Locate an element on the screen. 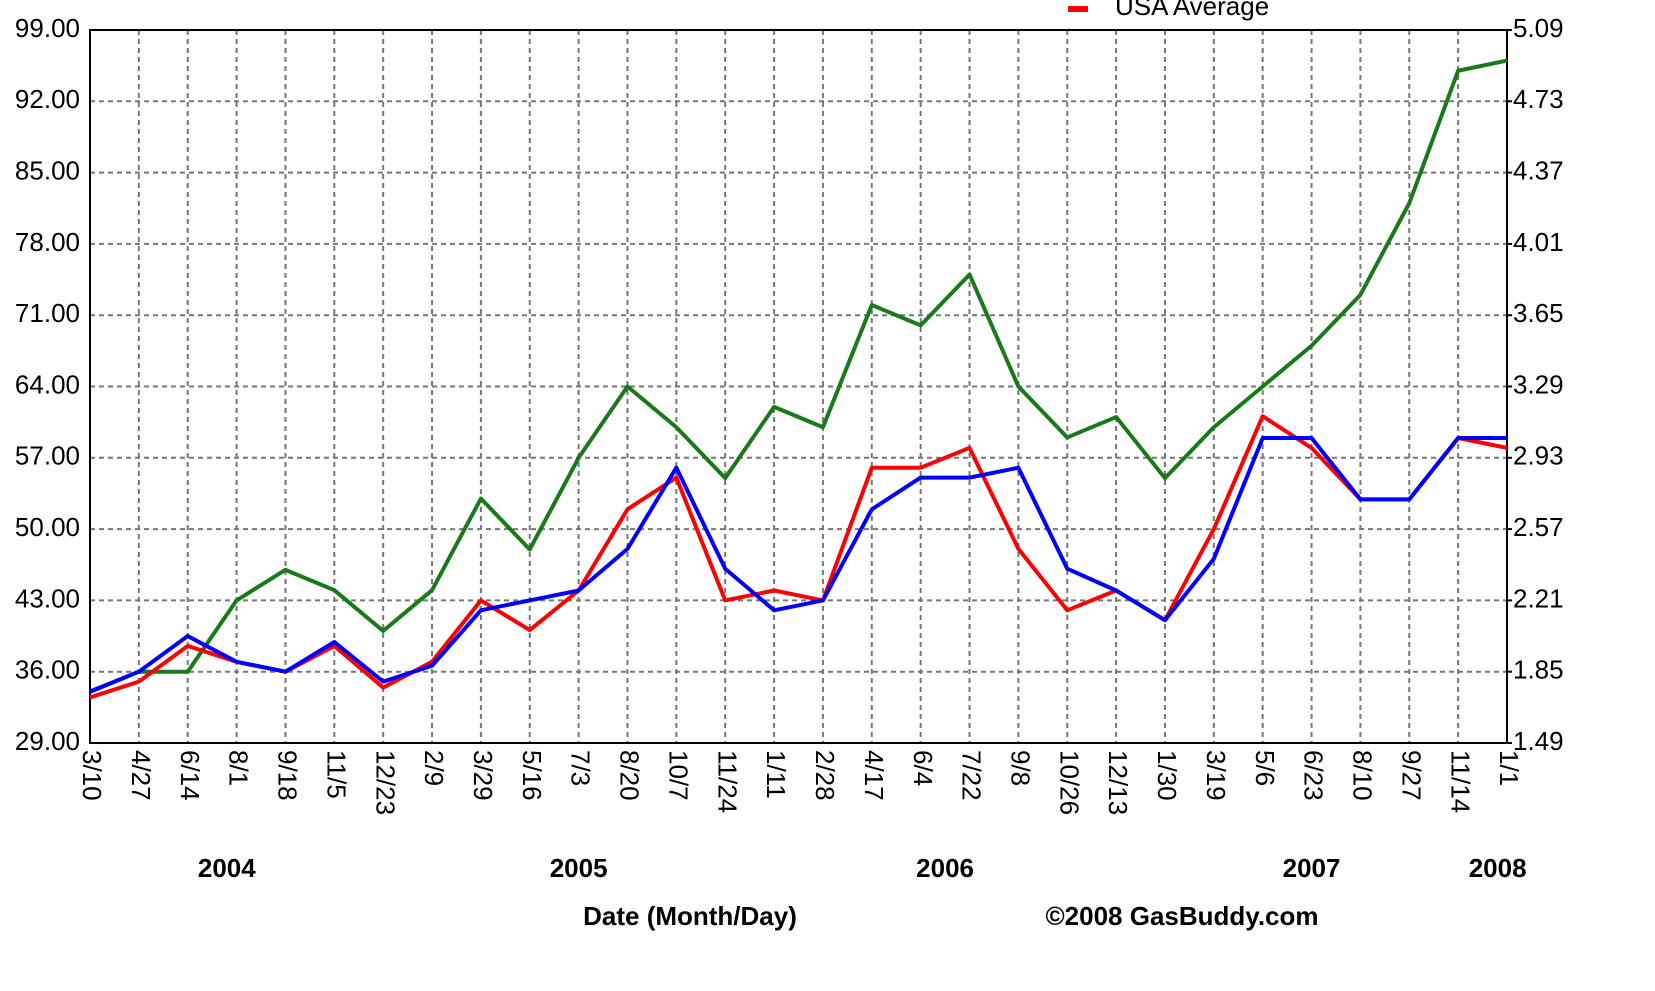 The image size is (1655, 991). x-tick-label: 3/29 is located at coordinates (483, 775).